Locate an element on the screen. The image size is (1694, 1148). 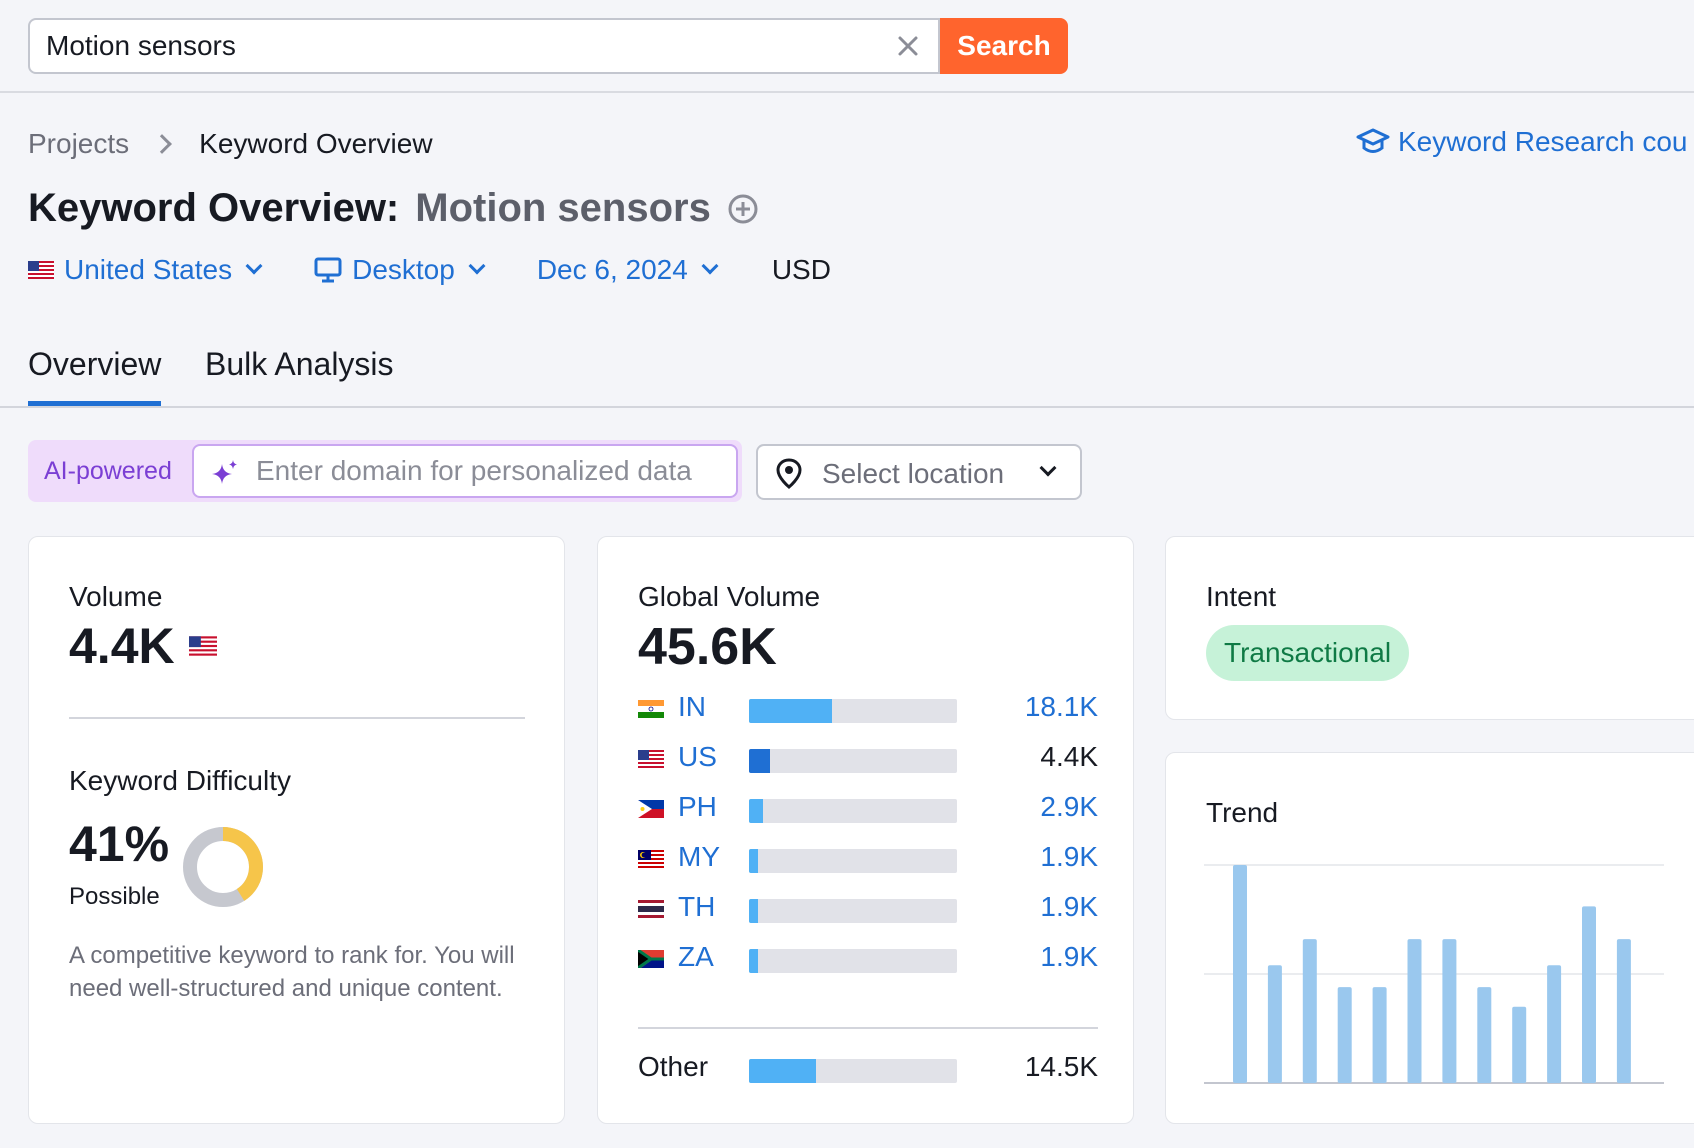
country-row-in: IN 18.1K is located at coordinates (868, 709).